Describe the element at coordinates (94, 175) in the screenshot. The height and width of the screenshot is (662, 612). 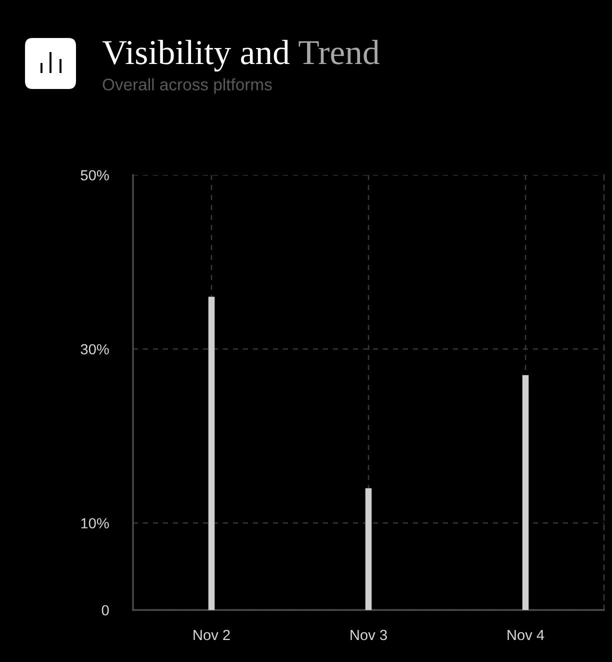
I see `y-tick-label: 50%` at that location.